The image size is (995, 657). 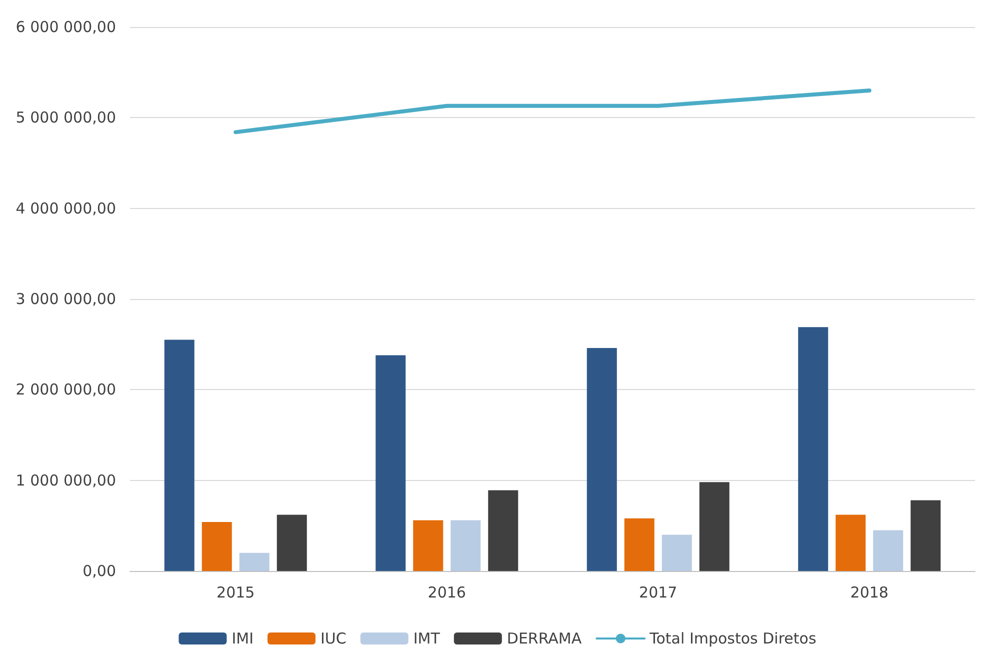 I want to click on y-tick-label: 0,00, so click(x=99, y=571).